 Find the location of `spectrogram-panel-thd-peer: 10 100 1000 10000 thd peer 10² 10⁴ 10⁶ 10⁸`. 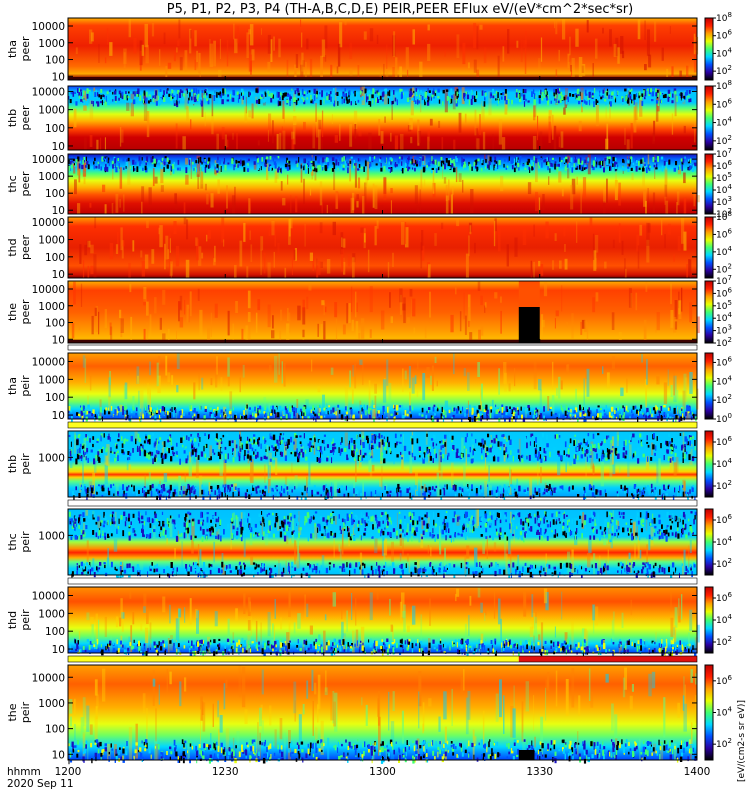

spectrogram-panel-thd-peer: 10 100 1000 10000 thd peer 10² 10⁴ 10⁶ 10⁸ is located at coordinates (369, 245).